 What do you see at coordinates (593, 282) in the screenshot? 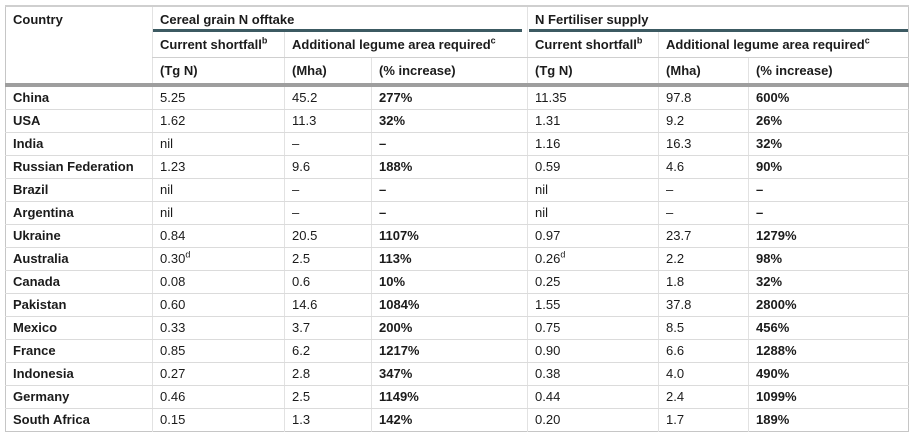
I see `cell-fertiliser-tgn: 0.25` at bounding box center [593, 282].